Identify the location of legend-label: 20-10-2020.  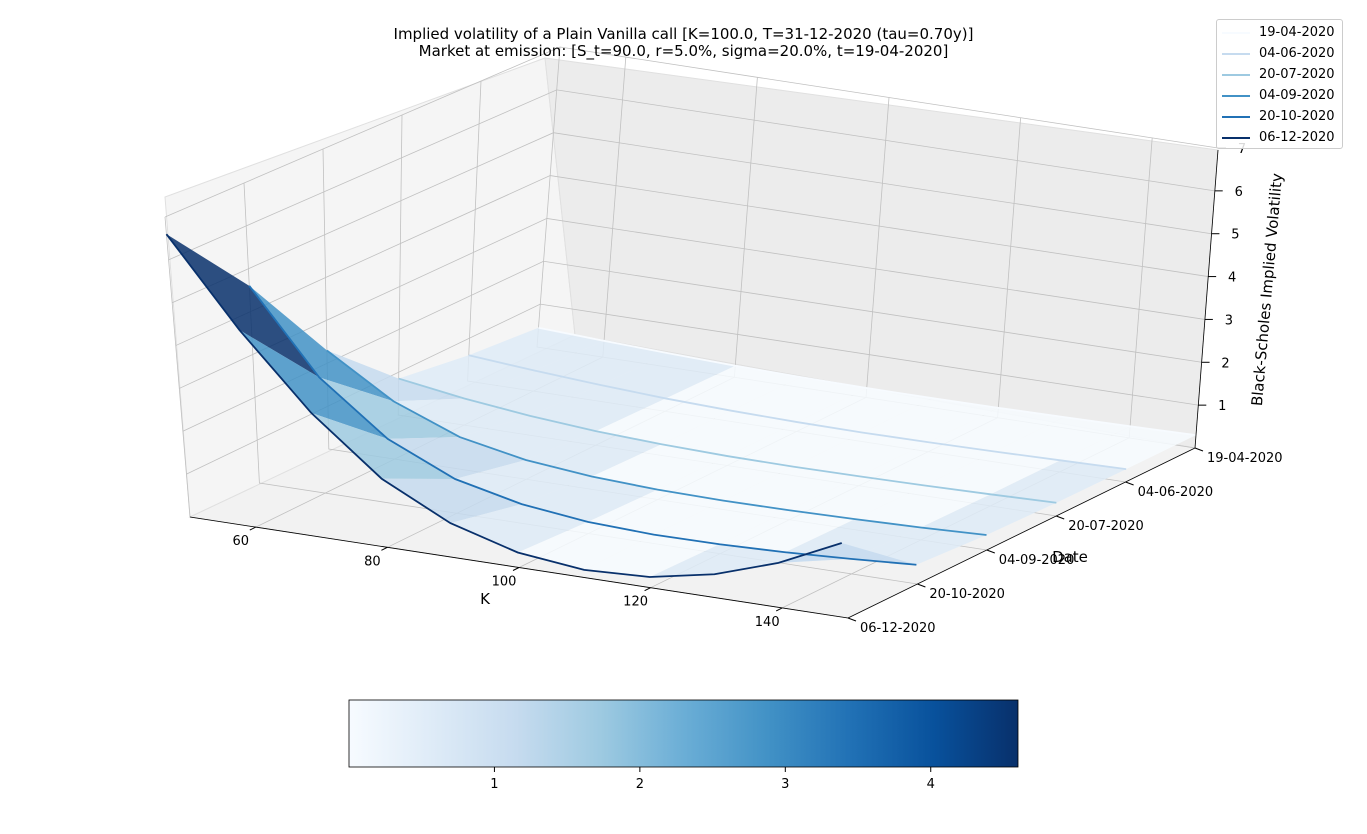
(1297, 116).